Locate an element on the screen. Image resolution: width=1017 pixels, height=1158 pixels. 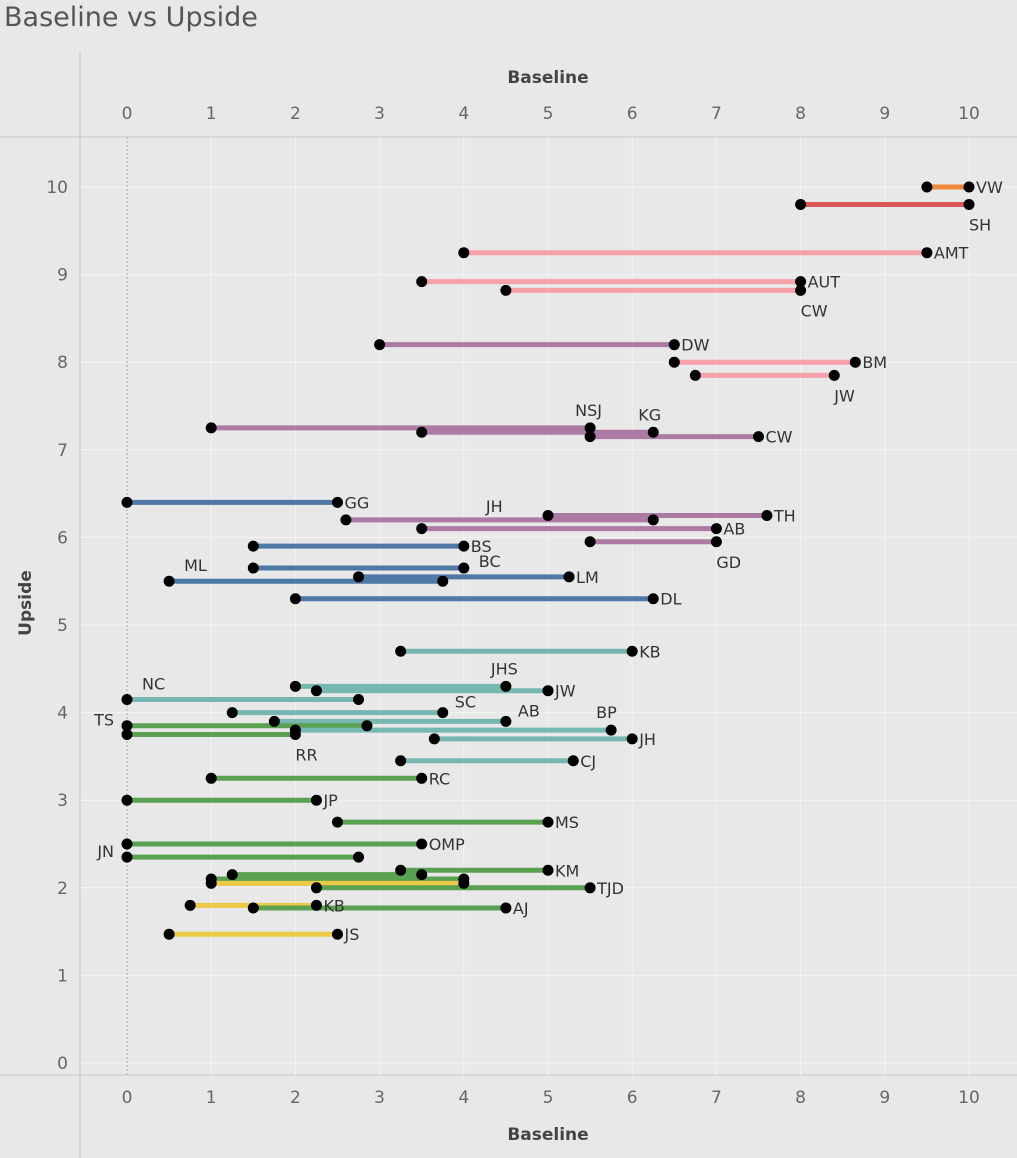
segment-label: JP is located at coordinates (330, 800).